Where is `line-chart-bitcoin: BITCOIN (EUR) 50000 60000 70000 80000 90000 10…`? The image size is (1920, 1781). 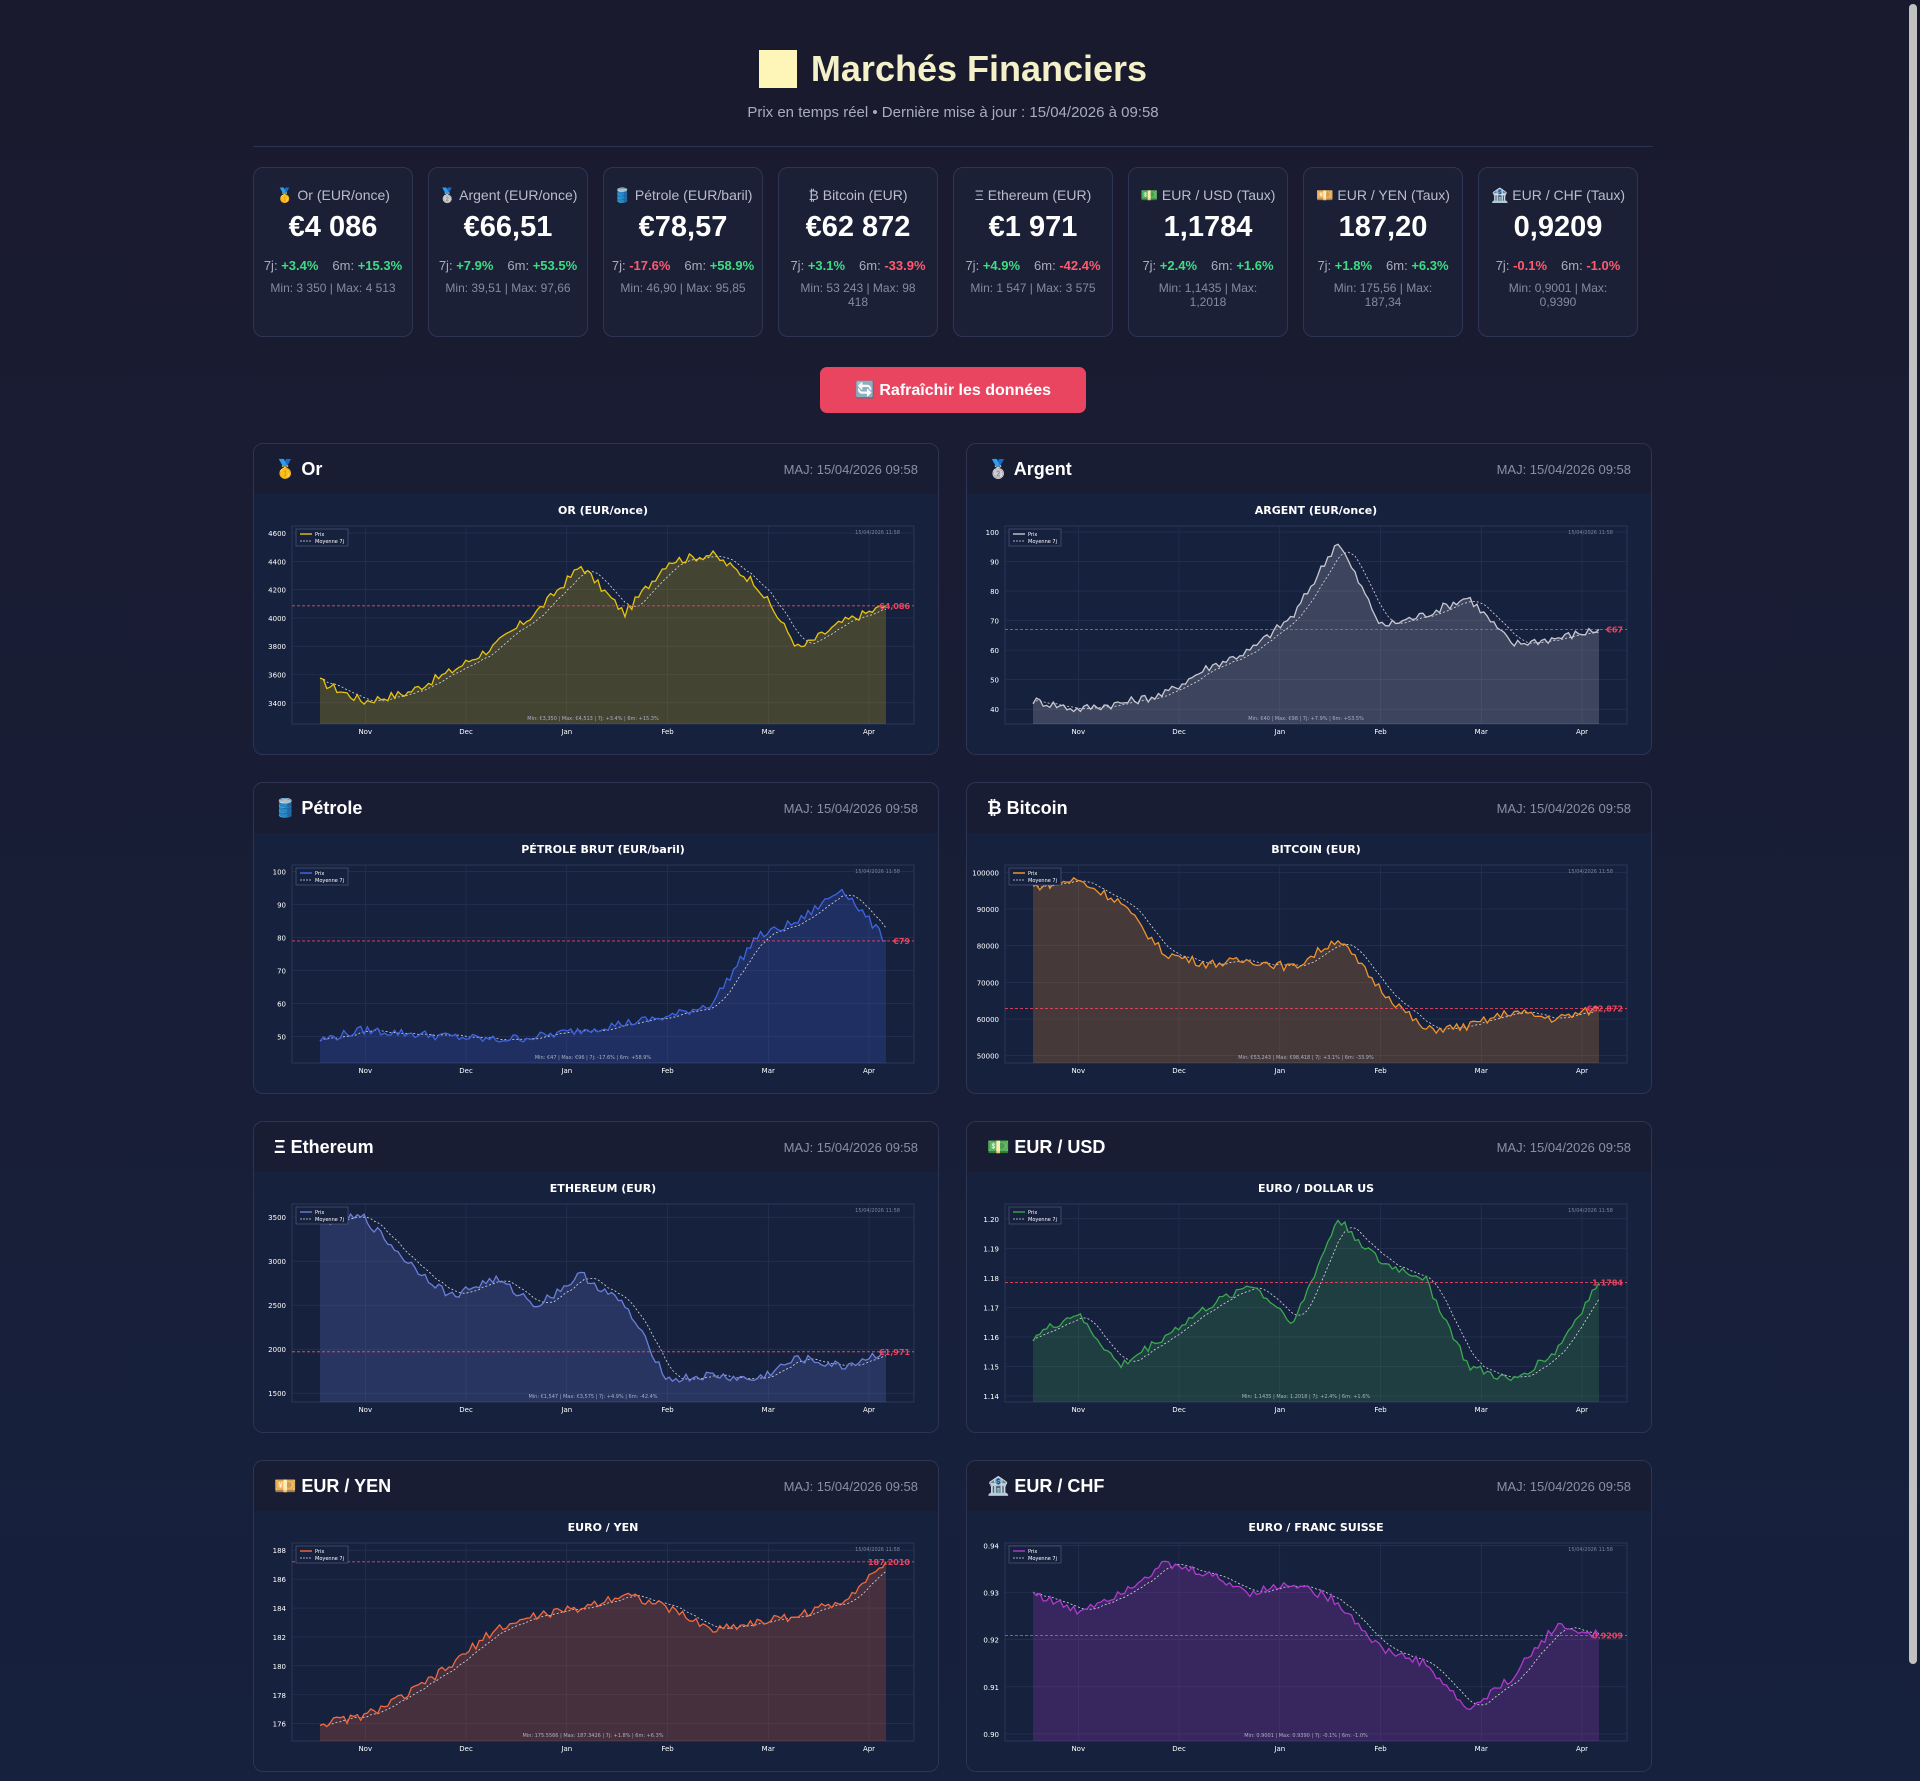
line-chart-bitcoin: BITCOIN (EUR) 50000 60000 70000 80000 90000 10… is located at coordinates (1300, 959).